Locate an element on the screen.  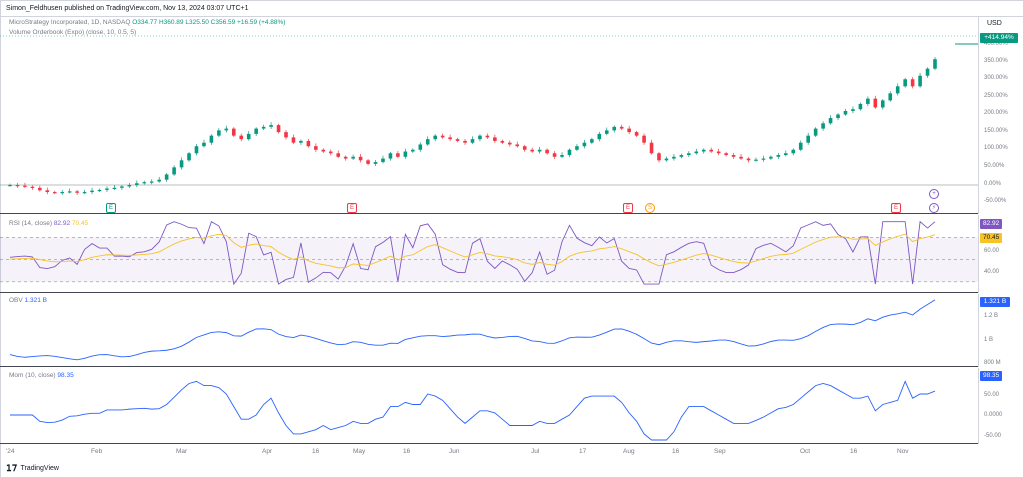
obv-pane is located at coordinates (489, 330).